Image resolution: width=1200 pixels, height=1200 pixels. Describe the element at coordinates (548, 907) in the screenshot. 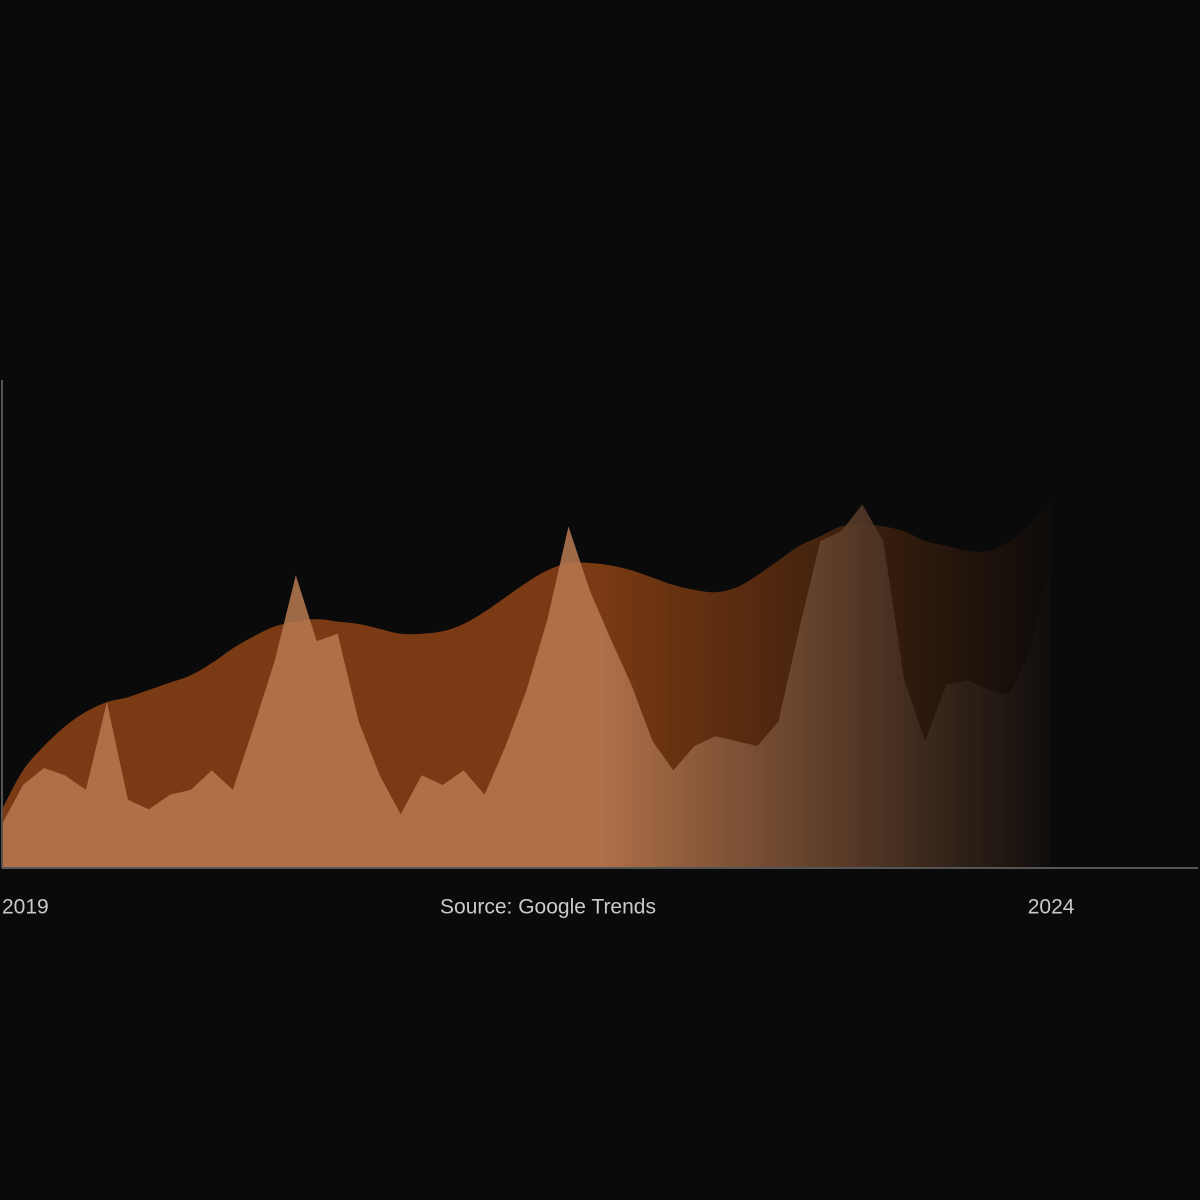

I see `source-note: Source: Google Trends` at that location.